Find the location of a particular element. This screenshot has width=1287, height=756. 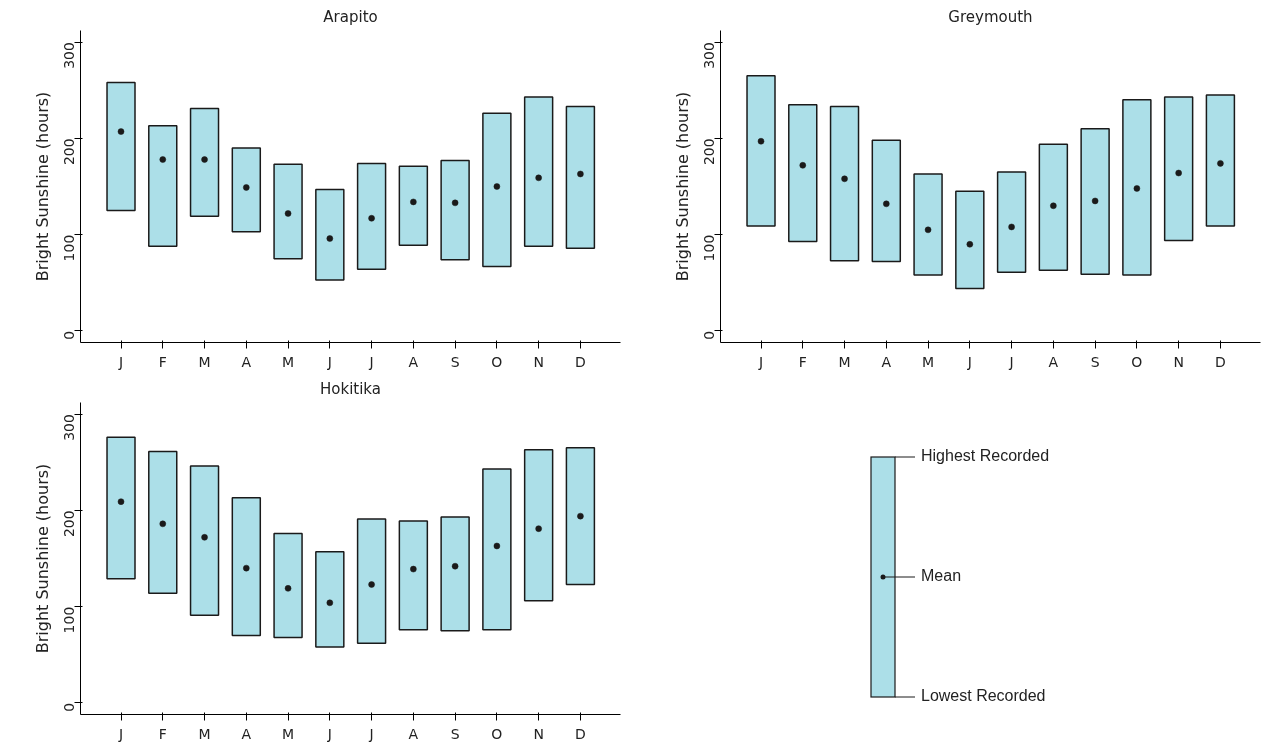

chart-title: Hokitika is located at coordinates (350, 388).